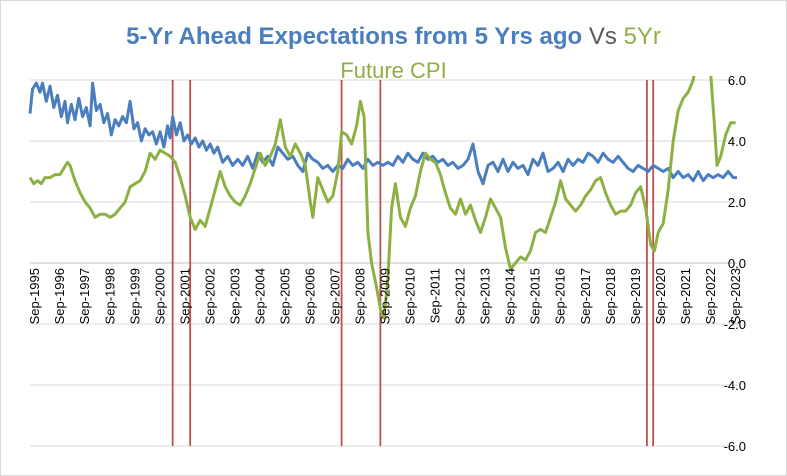 Image resolution: width=787 pixels, height=476 pixels. Describe the element at coordinates (735, 446) in the screenshot. I see `y-tick-label: -6.0` at that location.